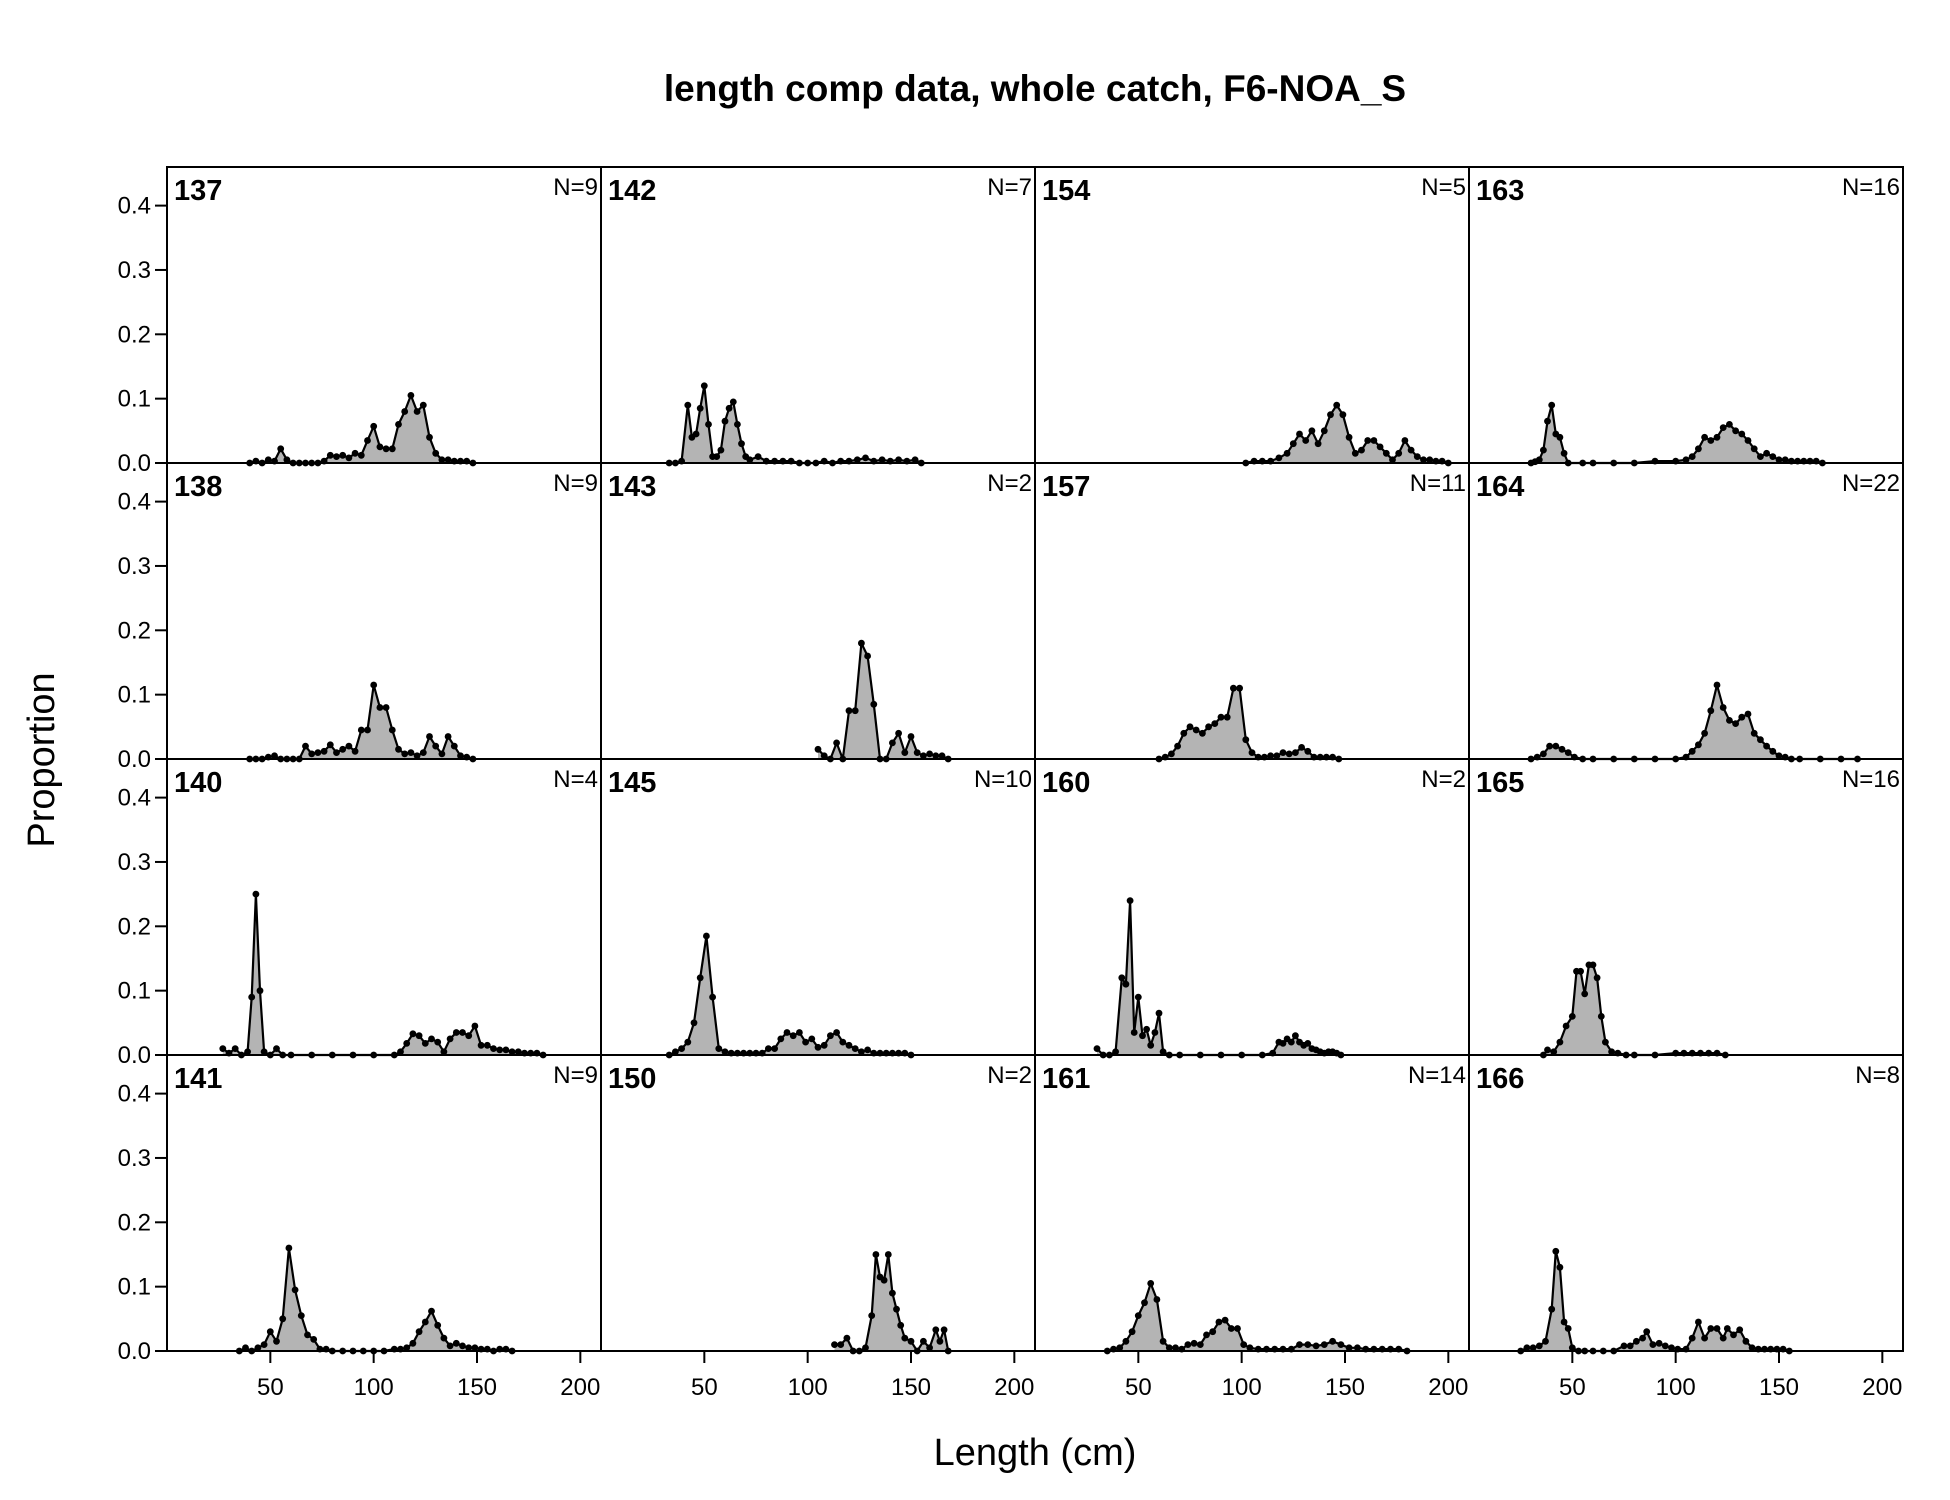  What do you see at coordinates (575, 1075) in the screenshot?
I see `panel-n-label: N=9` at bounding box center [575, 1075].